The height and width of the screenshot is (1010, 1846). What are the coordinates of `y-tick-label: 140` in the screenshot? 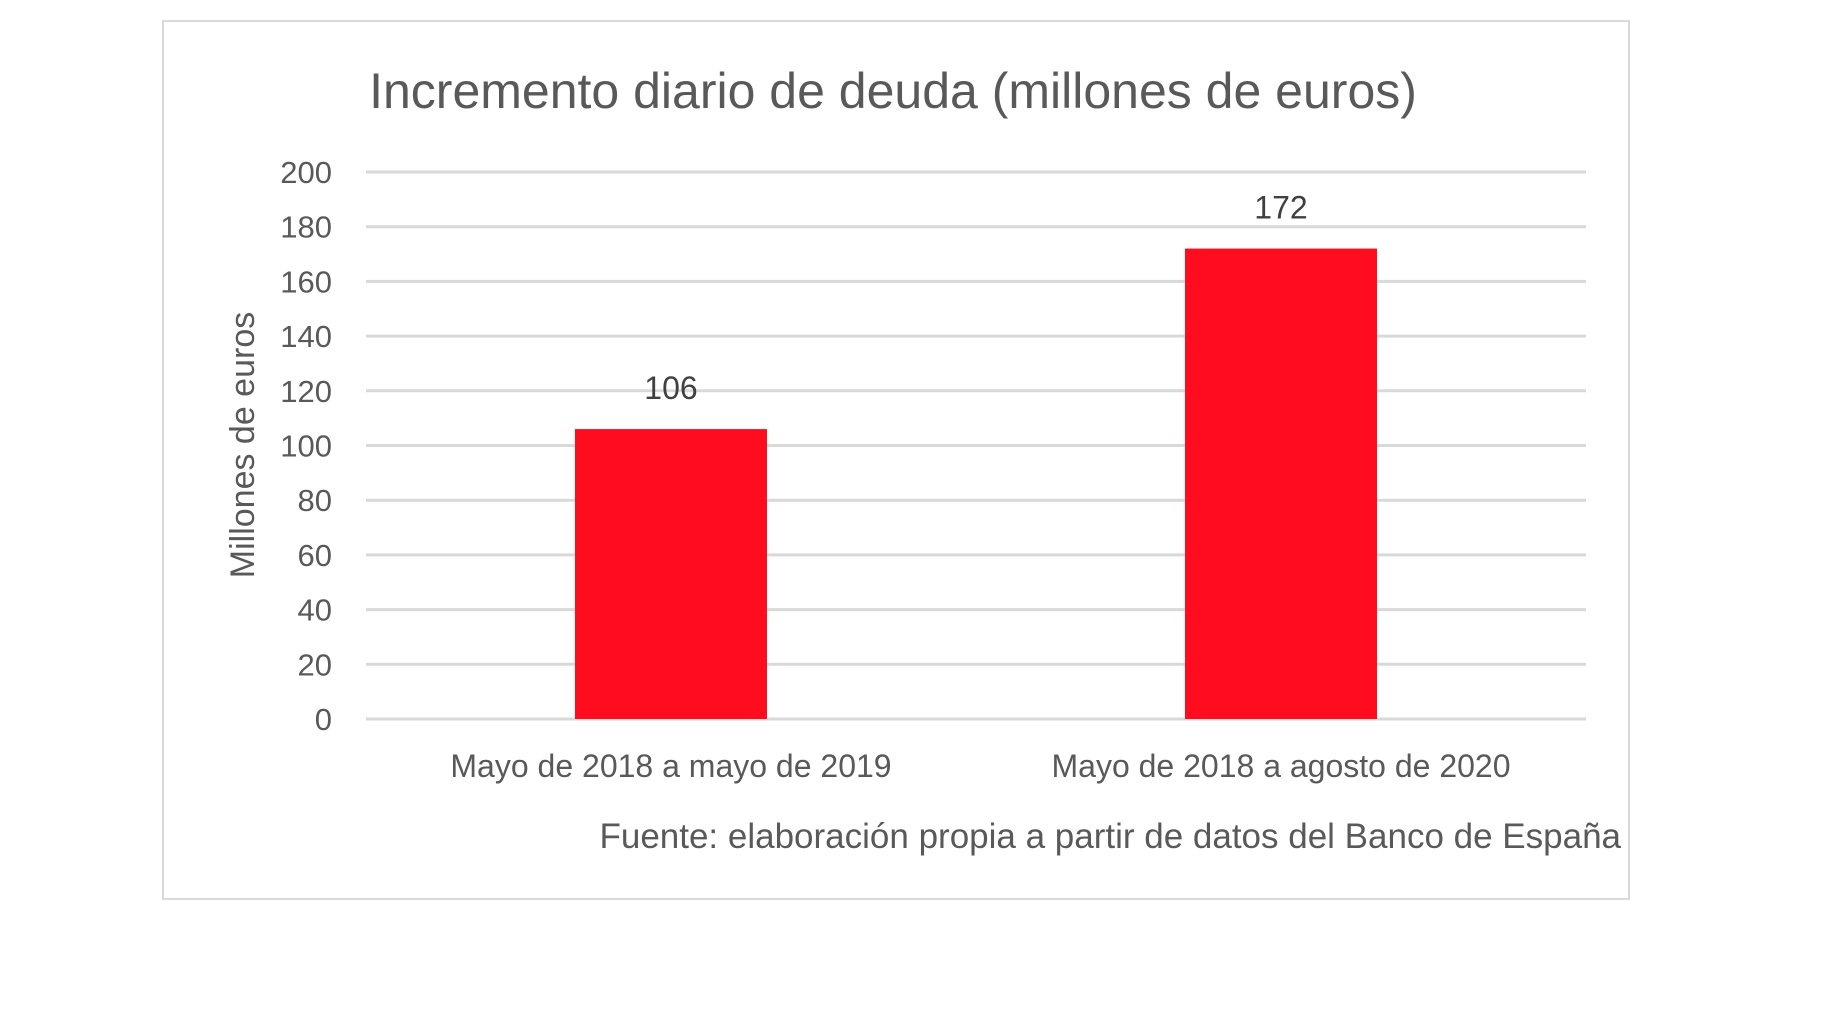 It's located at (306, 336).